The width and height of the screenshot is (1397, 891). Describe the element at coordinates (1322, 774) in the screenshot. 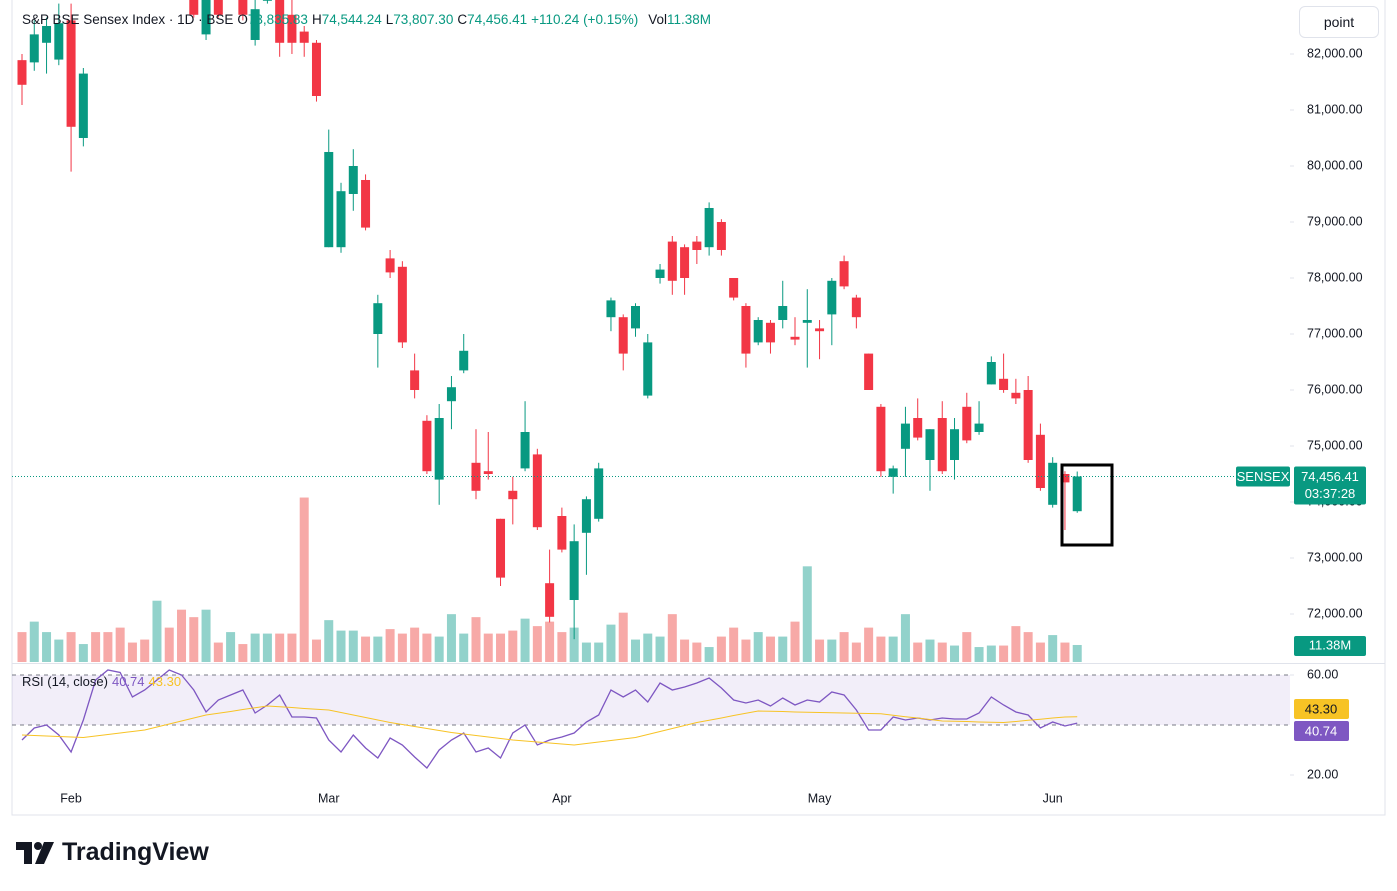

I see `y-tick-label: 20.00` at that location.